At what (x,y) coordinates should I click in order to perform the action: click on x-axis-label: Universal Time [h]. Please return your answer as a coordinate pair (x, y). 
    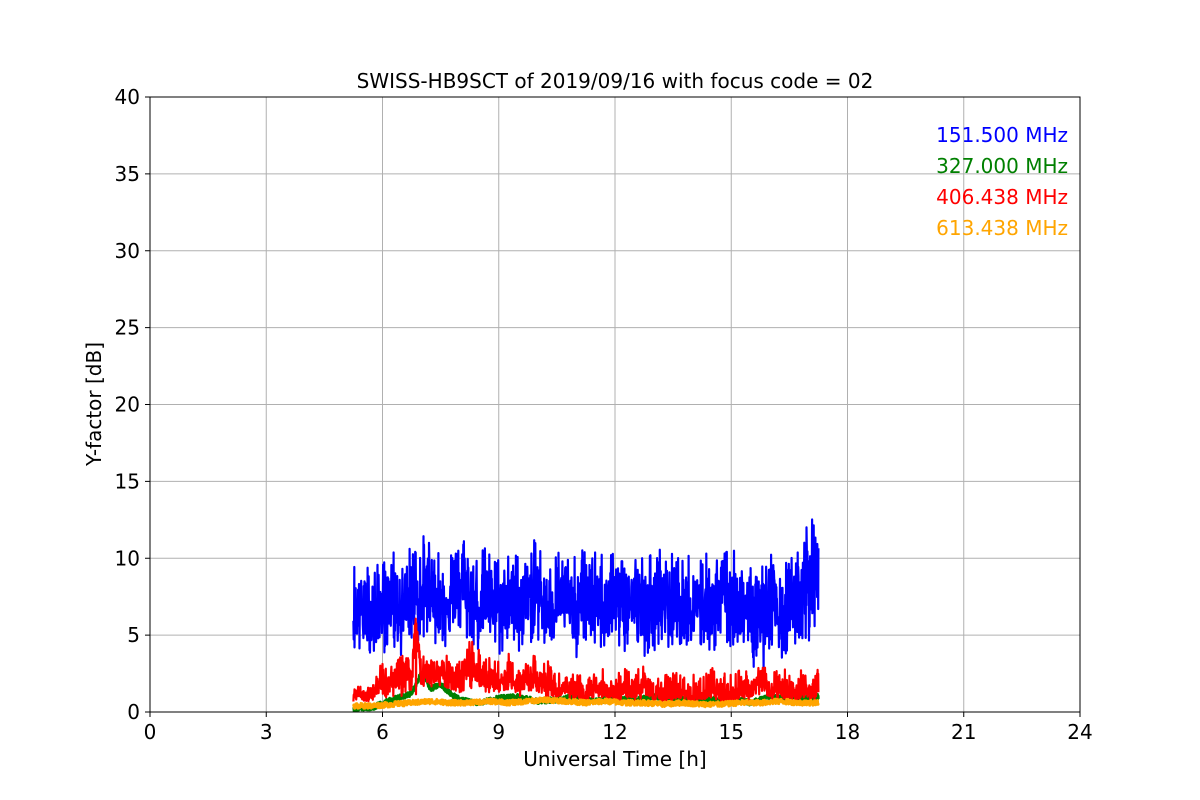
    Looking at the image, I should click on (614, 759).